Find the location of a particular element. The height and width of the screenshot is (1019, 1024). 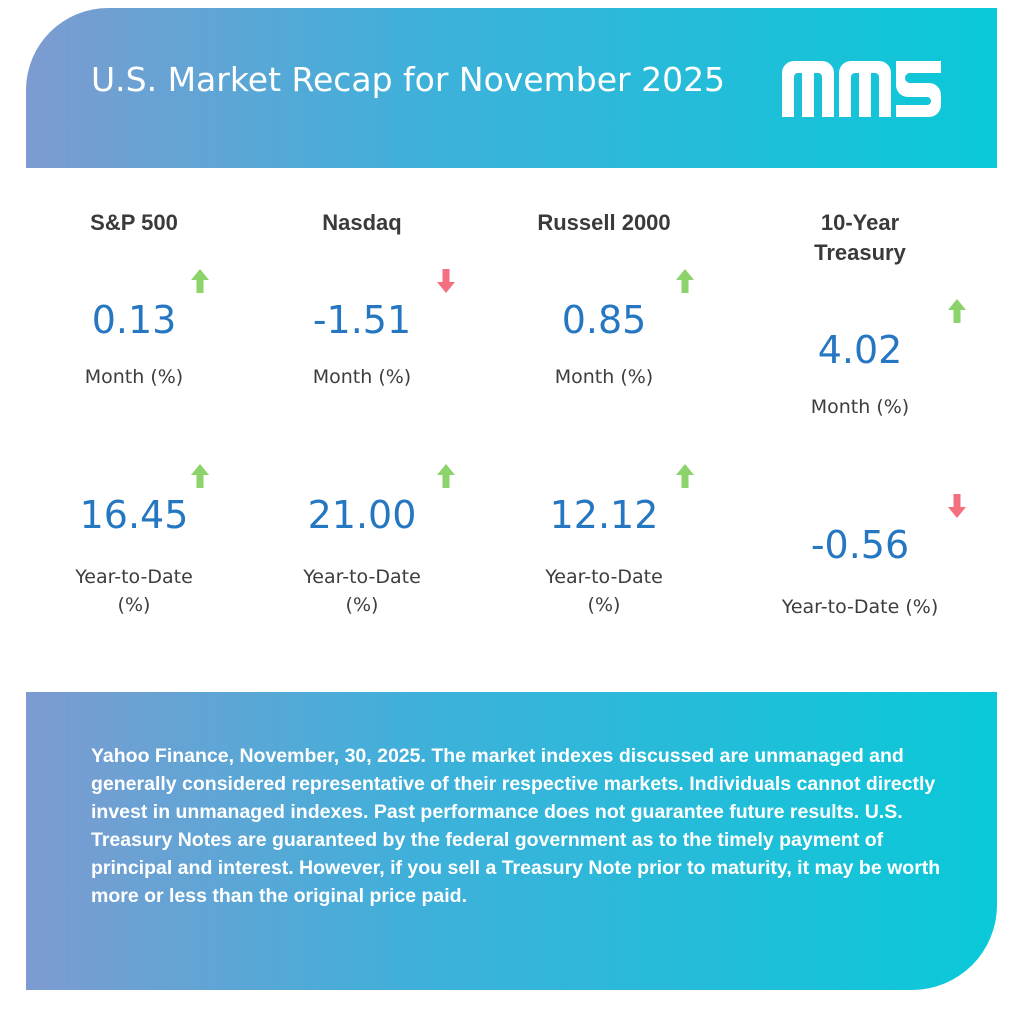

ytd-value: 21.00 is located at coordinates (362, 515).